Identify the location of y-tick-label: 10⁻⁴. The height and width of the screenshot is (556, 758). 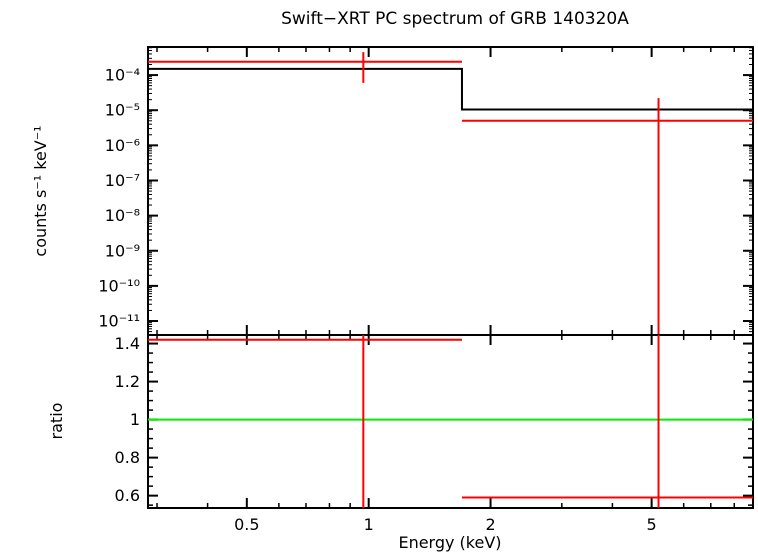
(122, 75).